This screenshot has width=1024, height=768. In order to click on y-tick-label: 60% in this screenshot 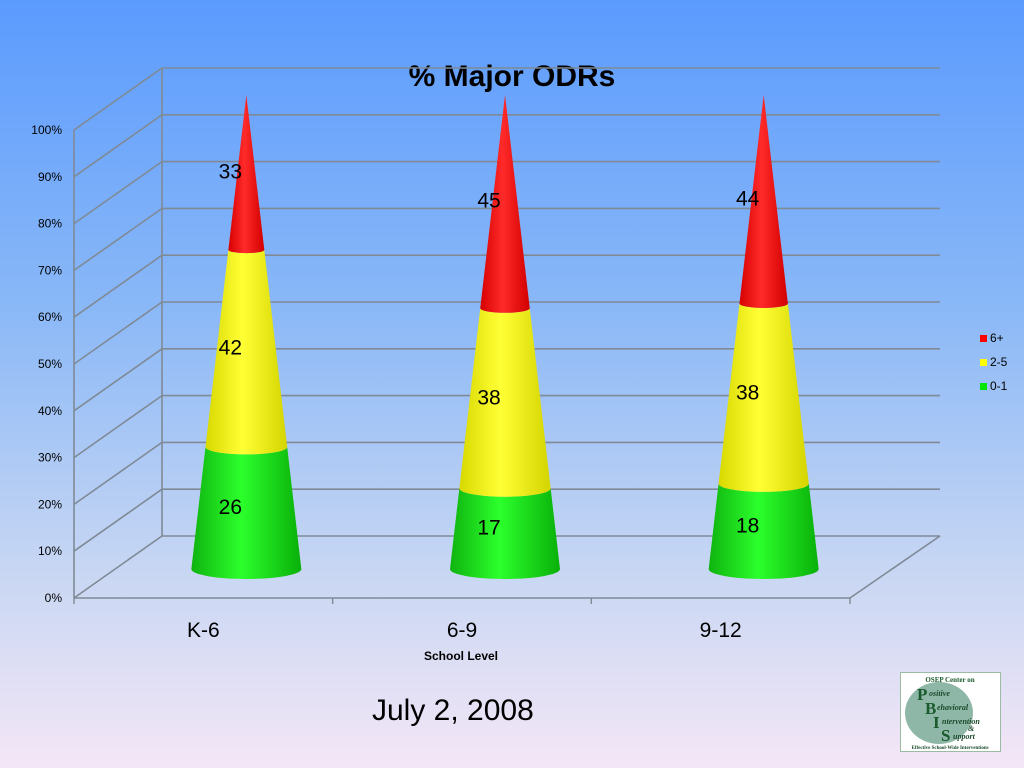, I will do `click(50, 317)`.